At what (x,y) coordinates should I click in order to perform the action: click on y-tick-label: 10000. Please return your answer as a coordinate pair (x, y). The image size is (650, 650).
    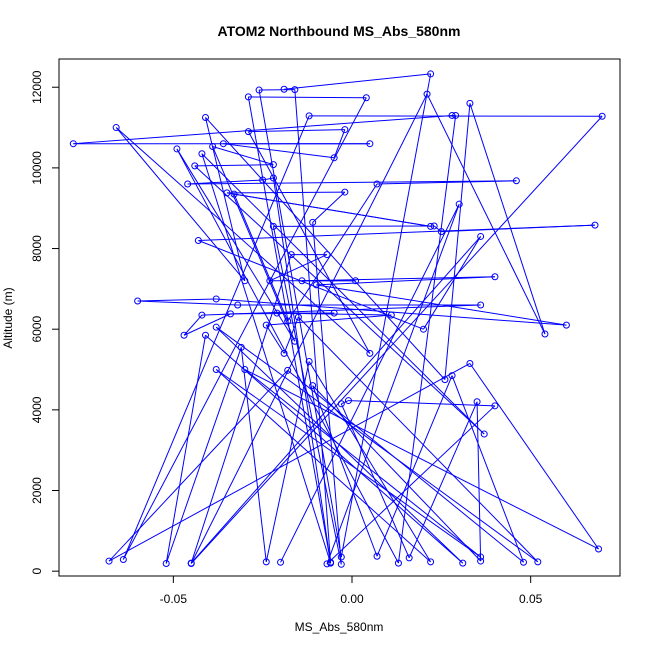
    Looking at the image, I should click on (37, 168).